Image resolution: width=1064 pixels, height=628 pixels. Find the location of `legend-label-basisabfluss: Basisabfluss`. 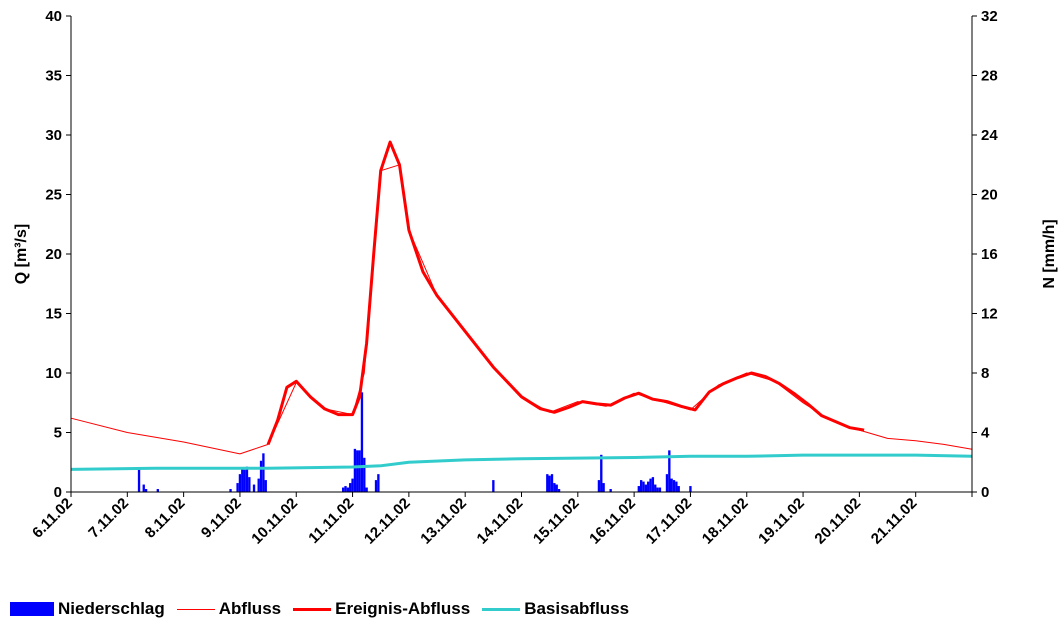

legend-label-basisabfluss: Basisabfluss is located at coordinates (577, 608).